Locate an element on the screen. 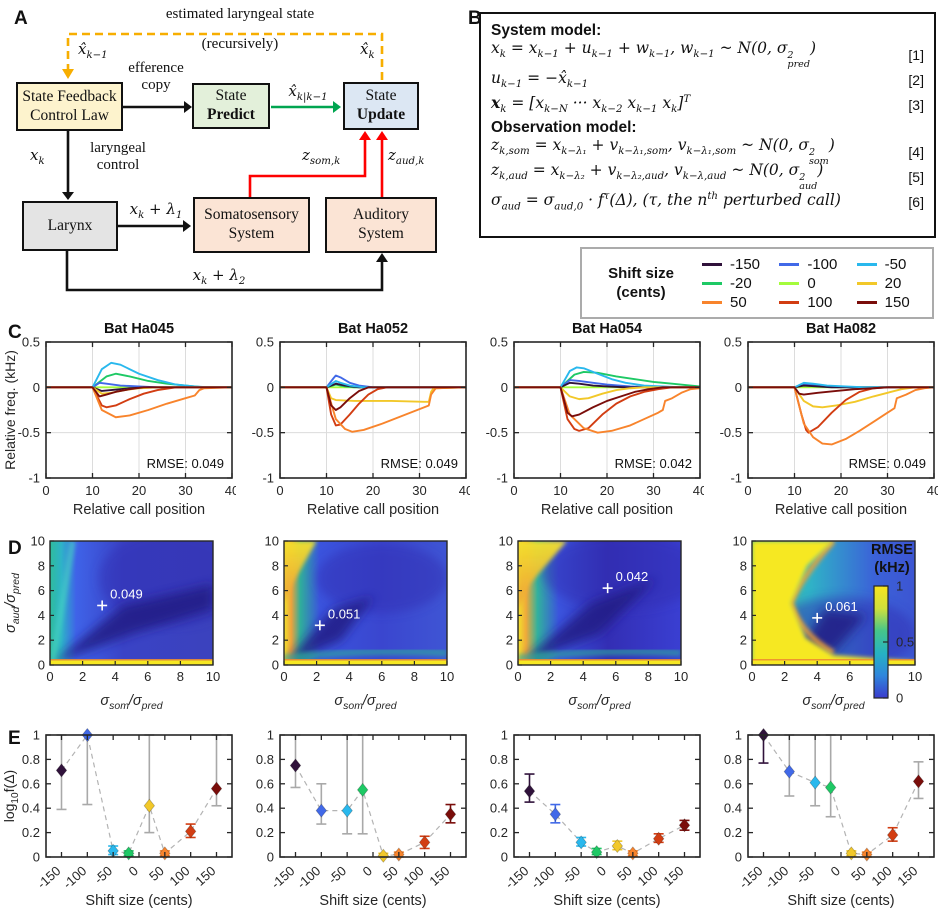 This screenshot has width=940, height=913. svg-text: 0.6 is located at coordinates (733, 783).